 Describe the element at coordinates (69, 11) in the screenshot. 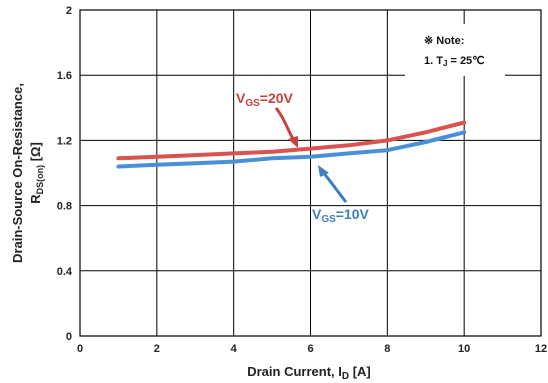

I see `y-tick-label: 2` at that location.